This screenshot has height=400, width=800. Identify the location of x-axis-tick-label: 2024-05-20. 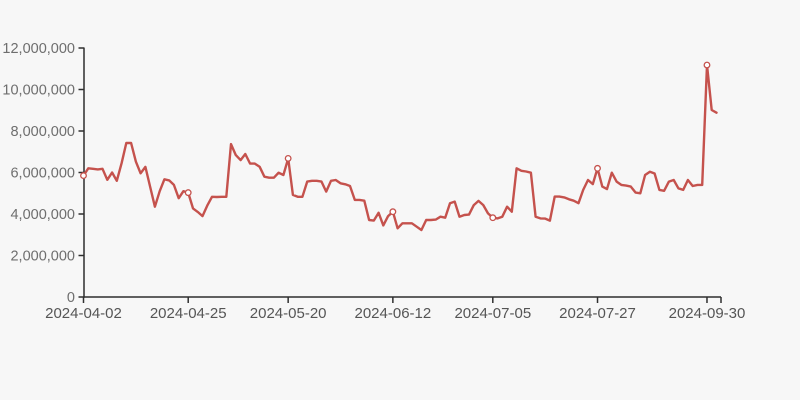
(288, 313).